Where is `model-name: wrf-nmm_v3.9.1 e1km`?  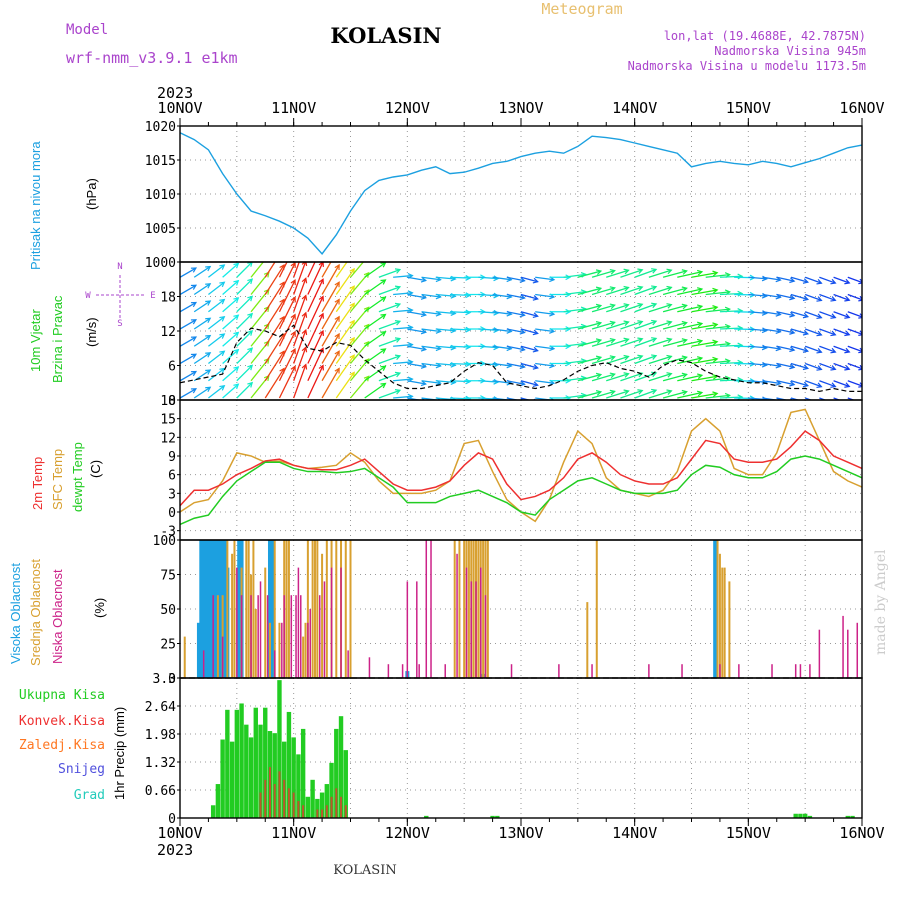
model-name: wrf-nmm_v3.9.1 e1km is located at coordinates (152, 58).